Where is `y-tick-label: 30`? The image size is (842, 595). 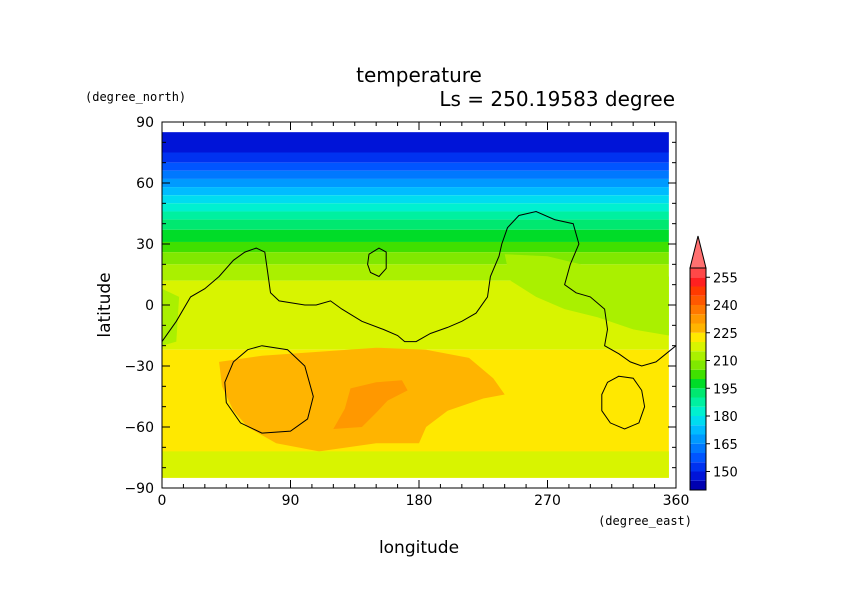 y-tick-label: 30 is located at coordinates (145, 245).